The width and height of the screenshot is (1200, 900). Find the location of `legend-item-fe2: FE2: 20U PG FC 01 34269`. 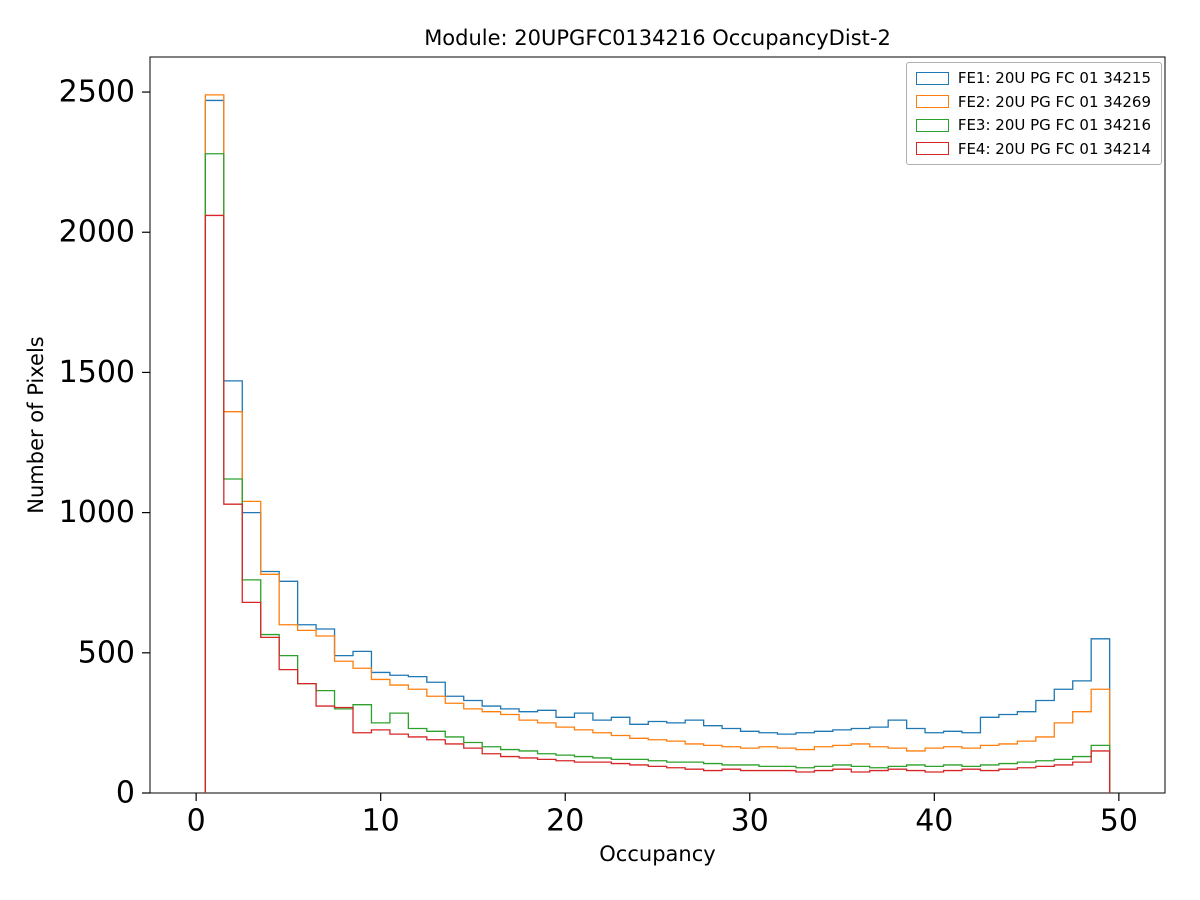

legend-item-fe2: FE2: 20U PG FC 01 34269 is located at coordinates (1033, 101).